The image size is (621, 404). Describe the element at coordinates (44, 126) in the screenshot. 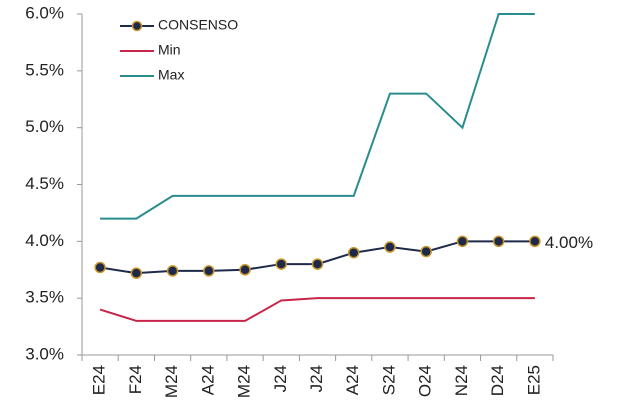

I see `y-tick-label: 5.0%` at that location.